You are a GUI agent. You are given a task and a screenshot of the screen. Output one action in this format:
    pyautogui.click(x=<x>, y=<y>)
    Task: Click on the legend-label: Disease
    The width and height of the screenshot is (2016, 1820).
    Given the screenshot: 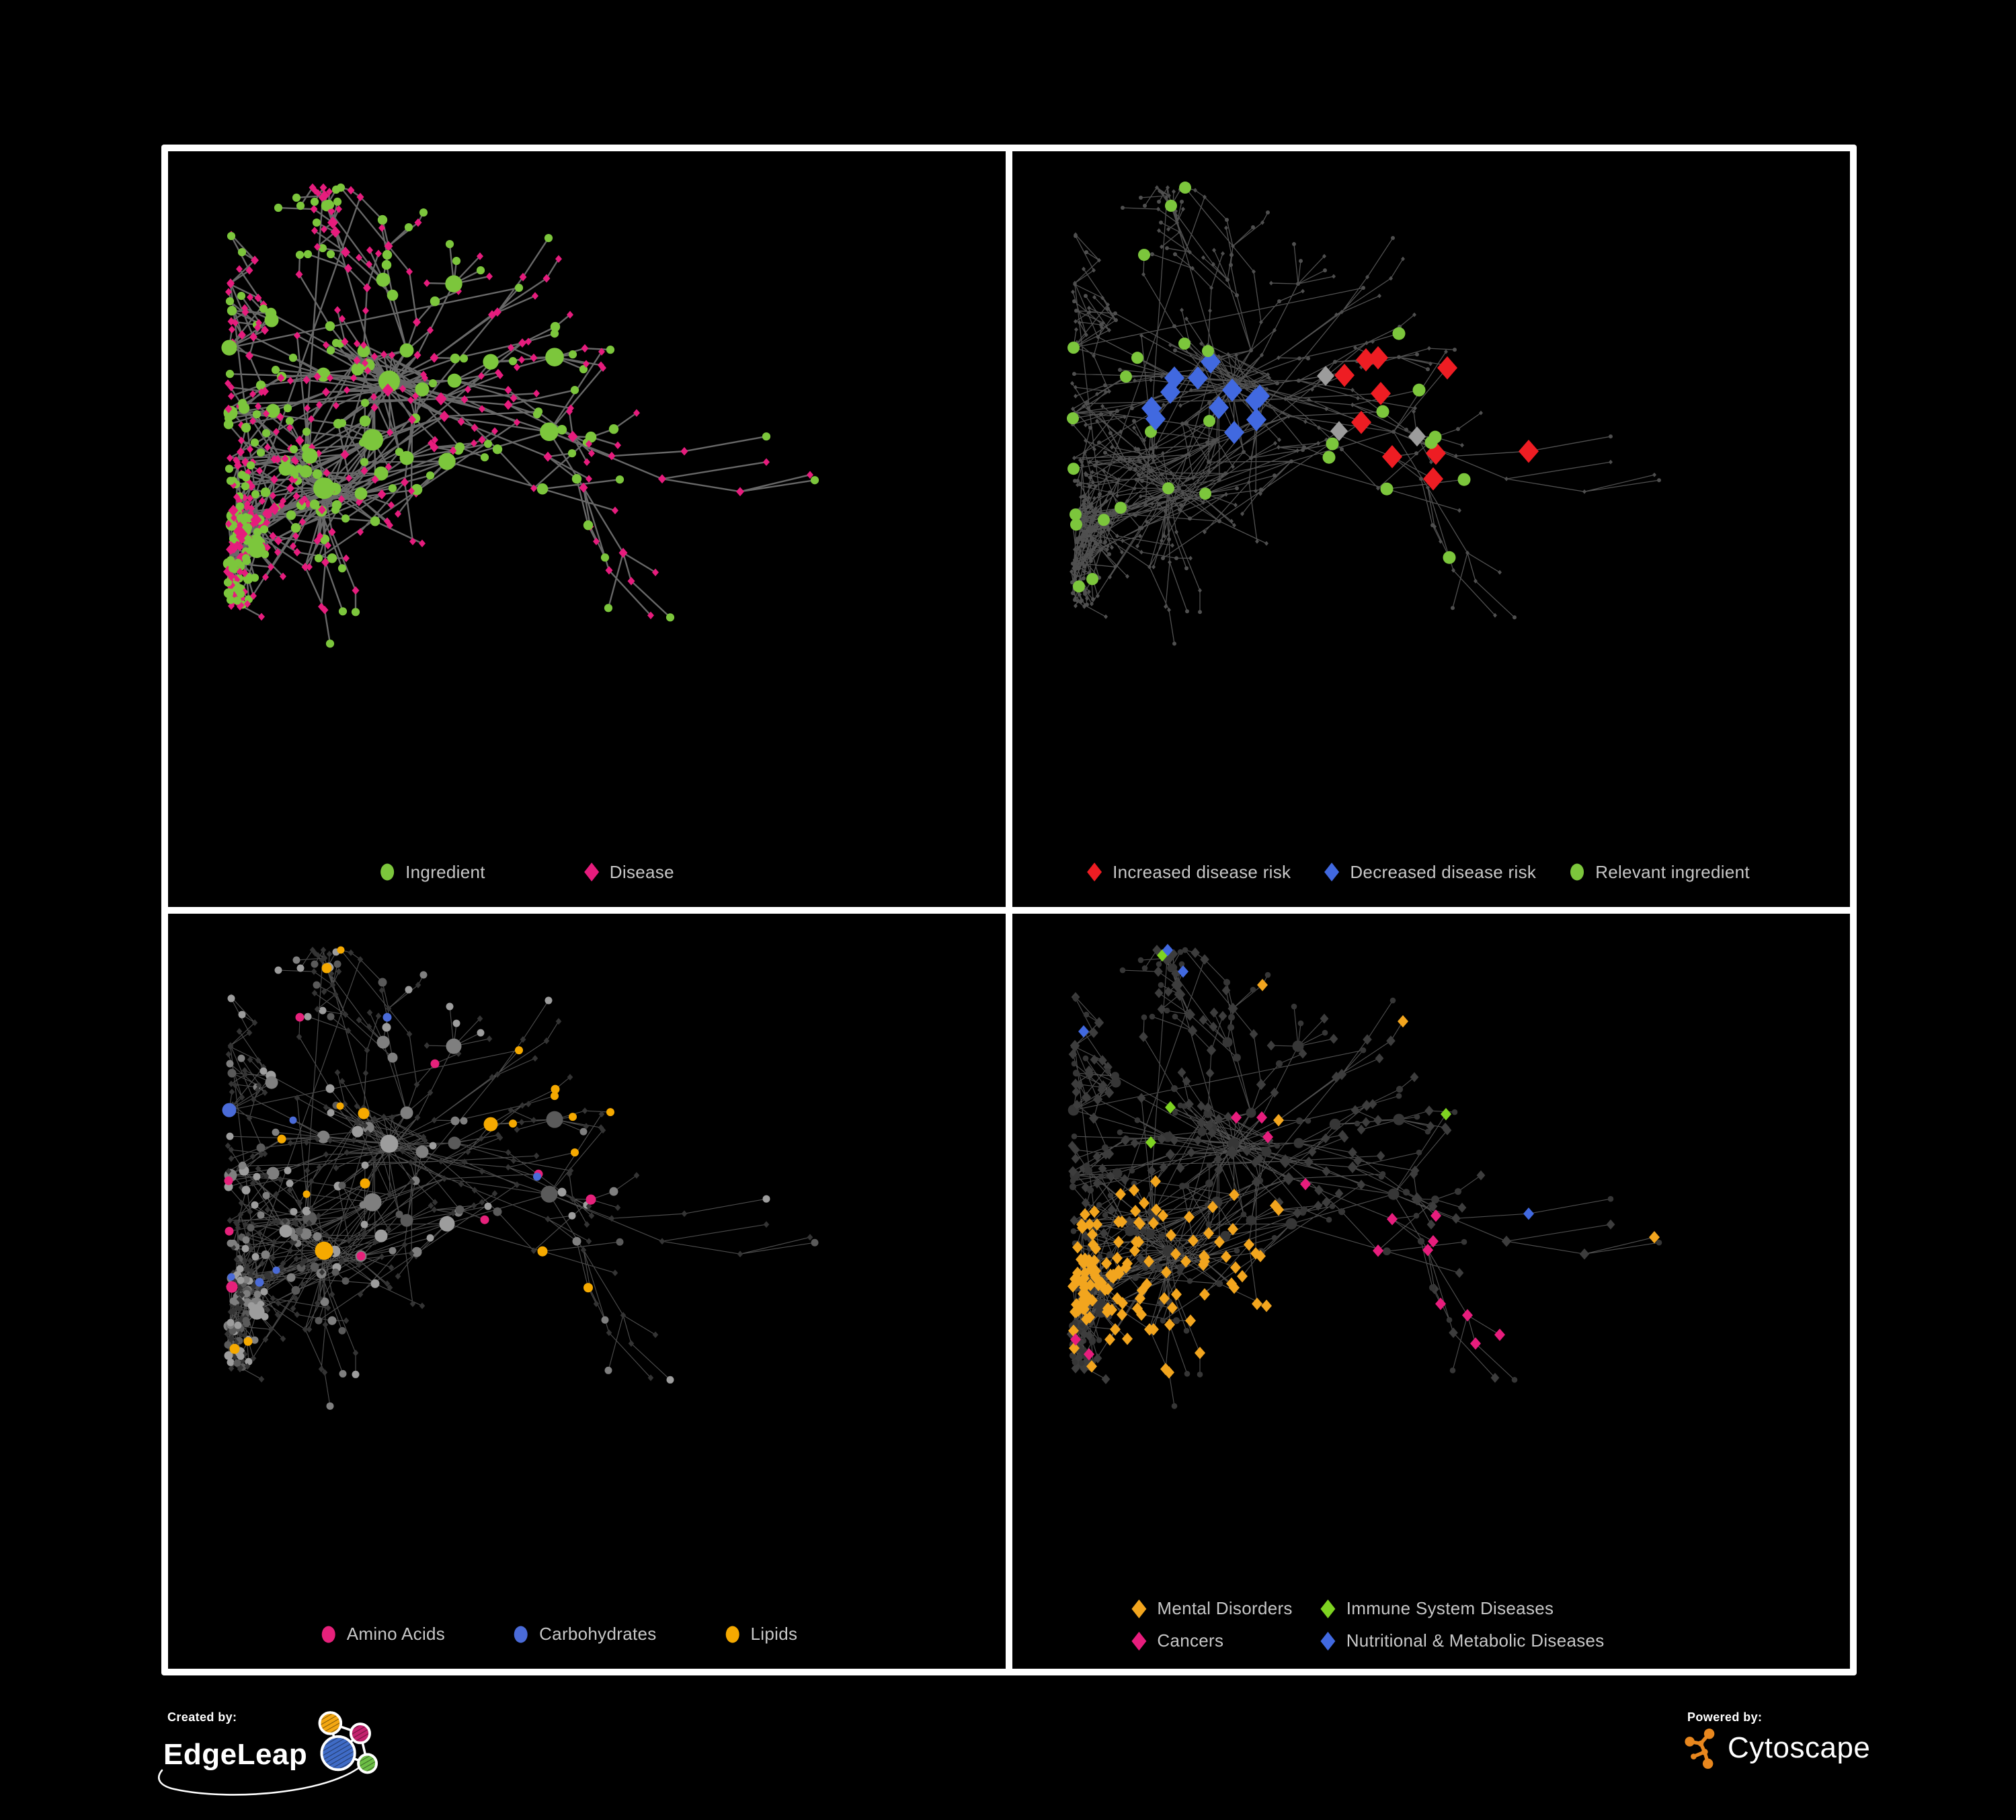 What is the action you would take?
    pyautogui.click(x=641, y=871)
    